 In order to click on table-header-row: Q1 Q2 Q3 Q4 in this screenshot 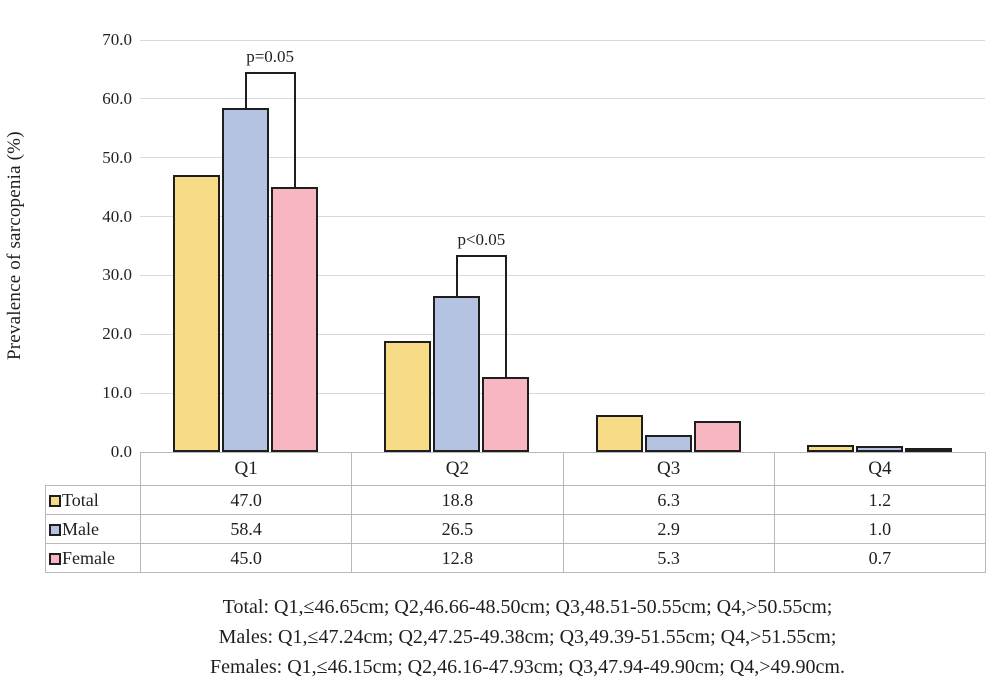, I will do `click(516, 469)`.